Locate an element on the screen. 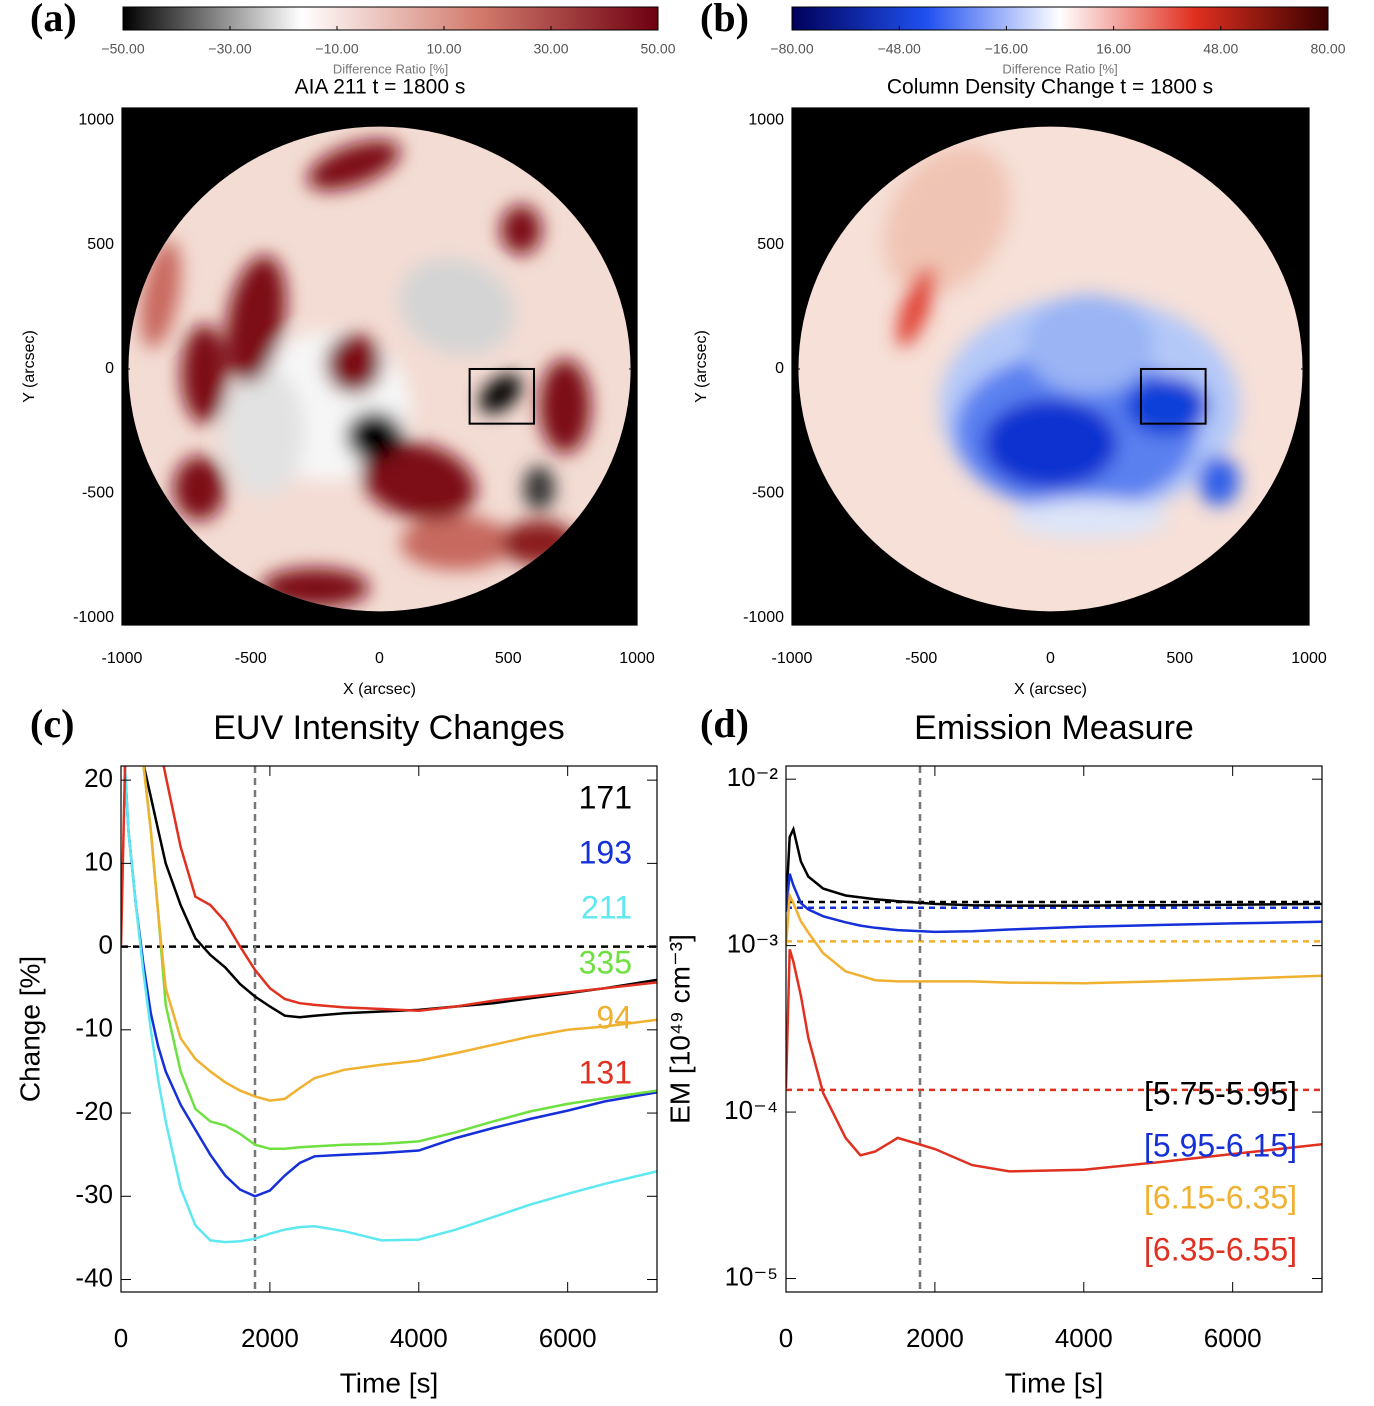 The height and width of the screenshot is (1406, 1374). chart-title: AIA 211 t = 1800 s is located at coordinates (380, 87).